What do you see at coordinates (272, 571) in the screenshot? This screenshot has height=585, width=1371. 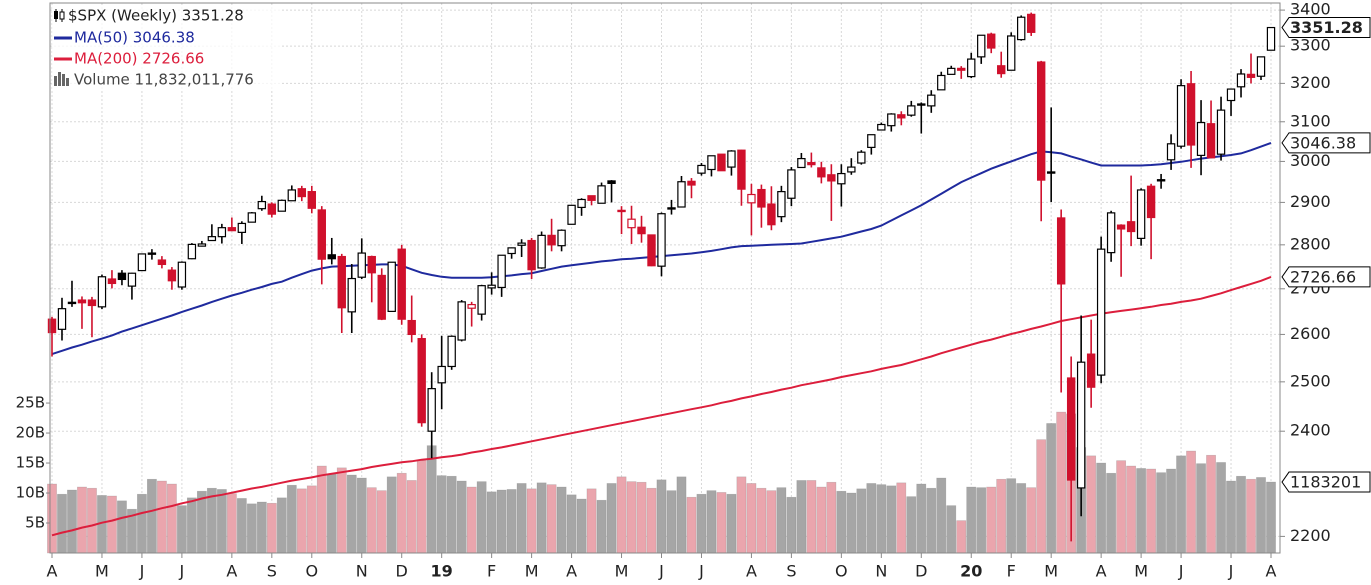 I see `x-tick-label: S` at bounding box center [272, 571].